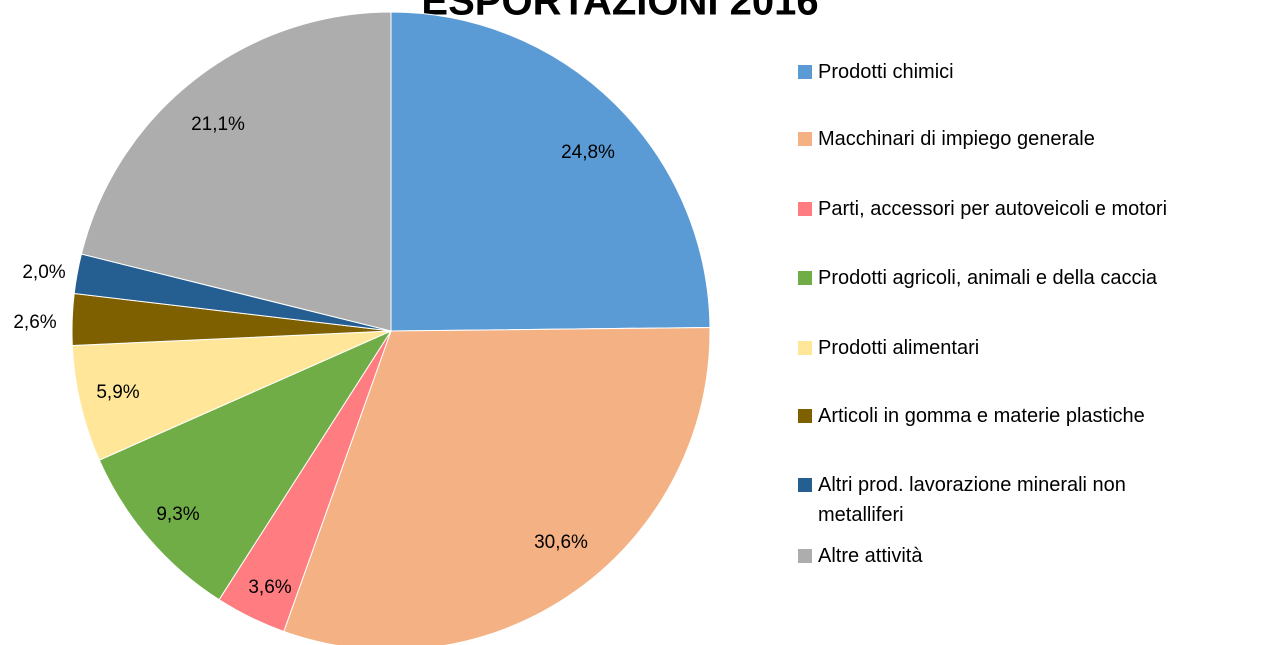 The width and height of the screenshot is (1278, 645). I want to click on legend-label: Prodotti alimentari, so click(899, 348).